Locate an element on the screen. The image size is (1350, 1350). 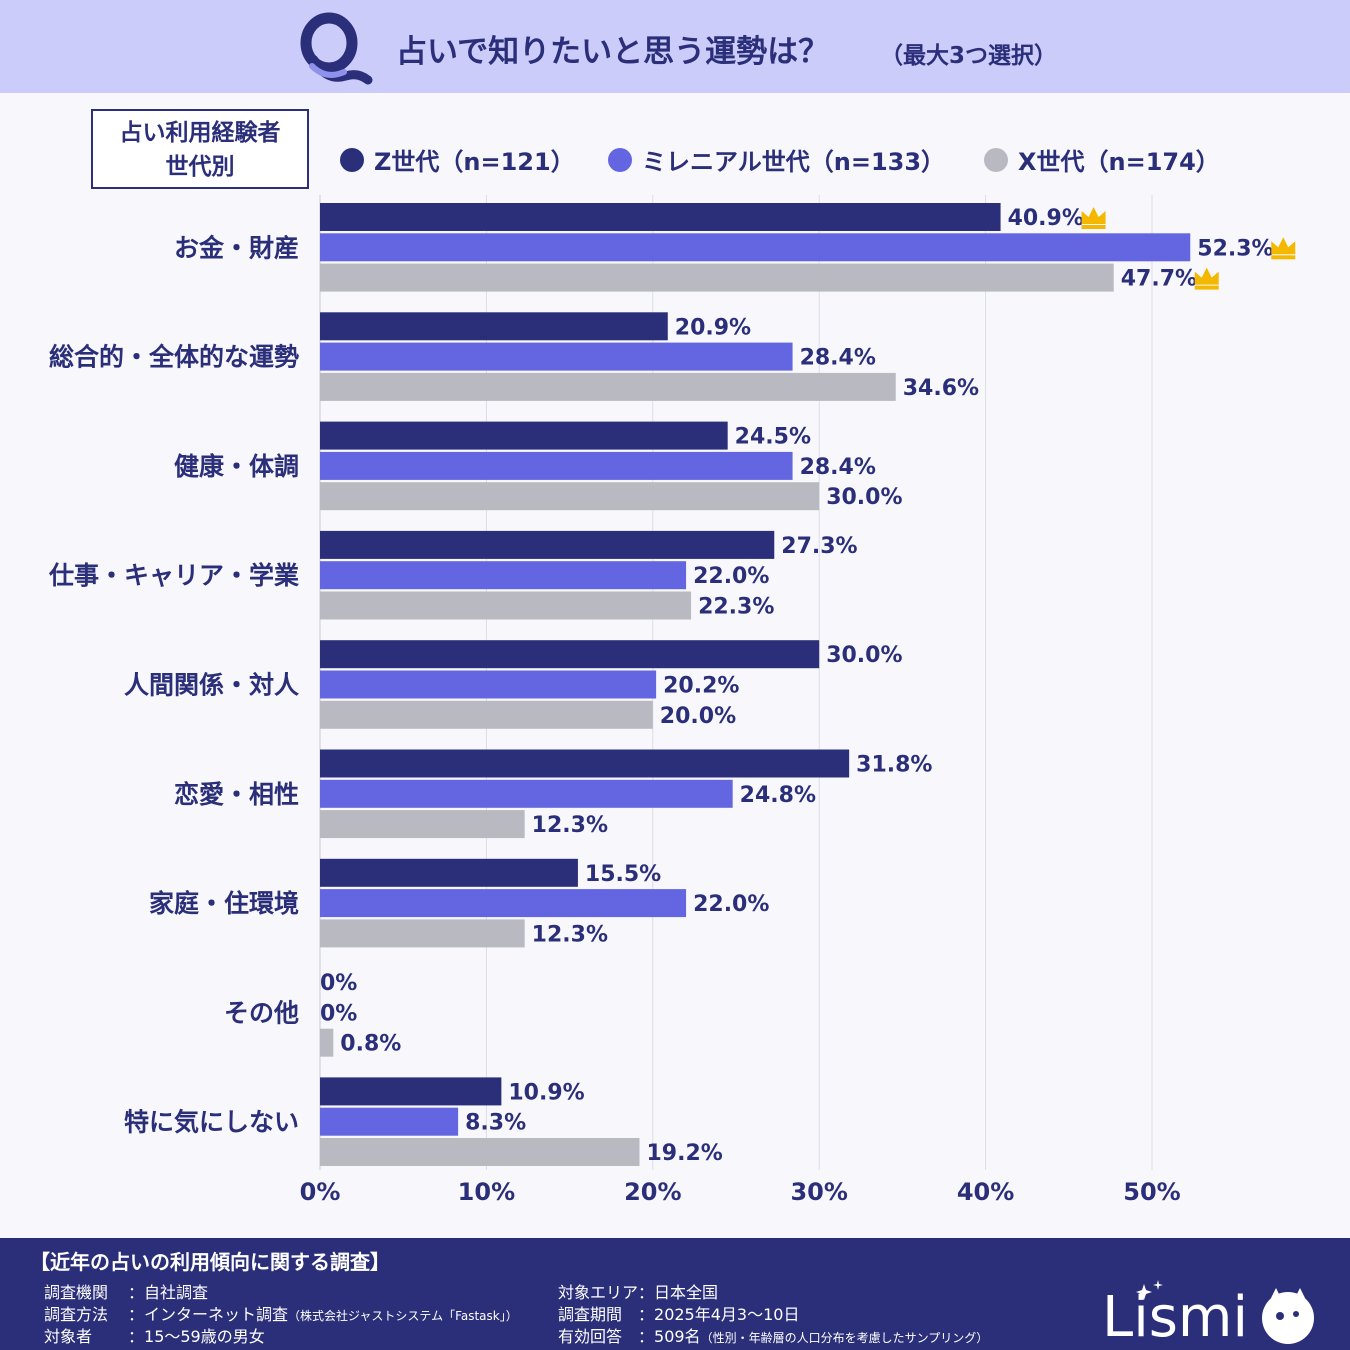
footer-key: 対象エリア is located at coordinates (598, 1292).